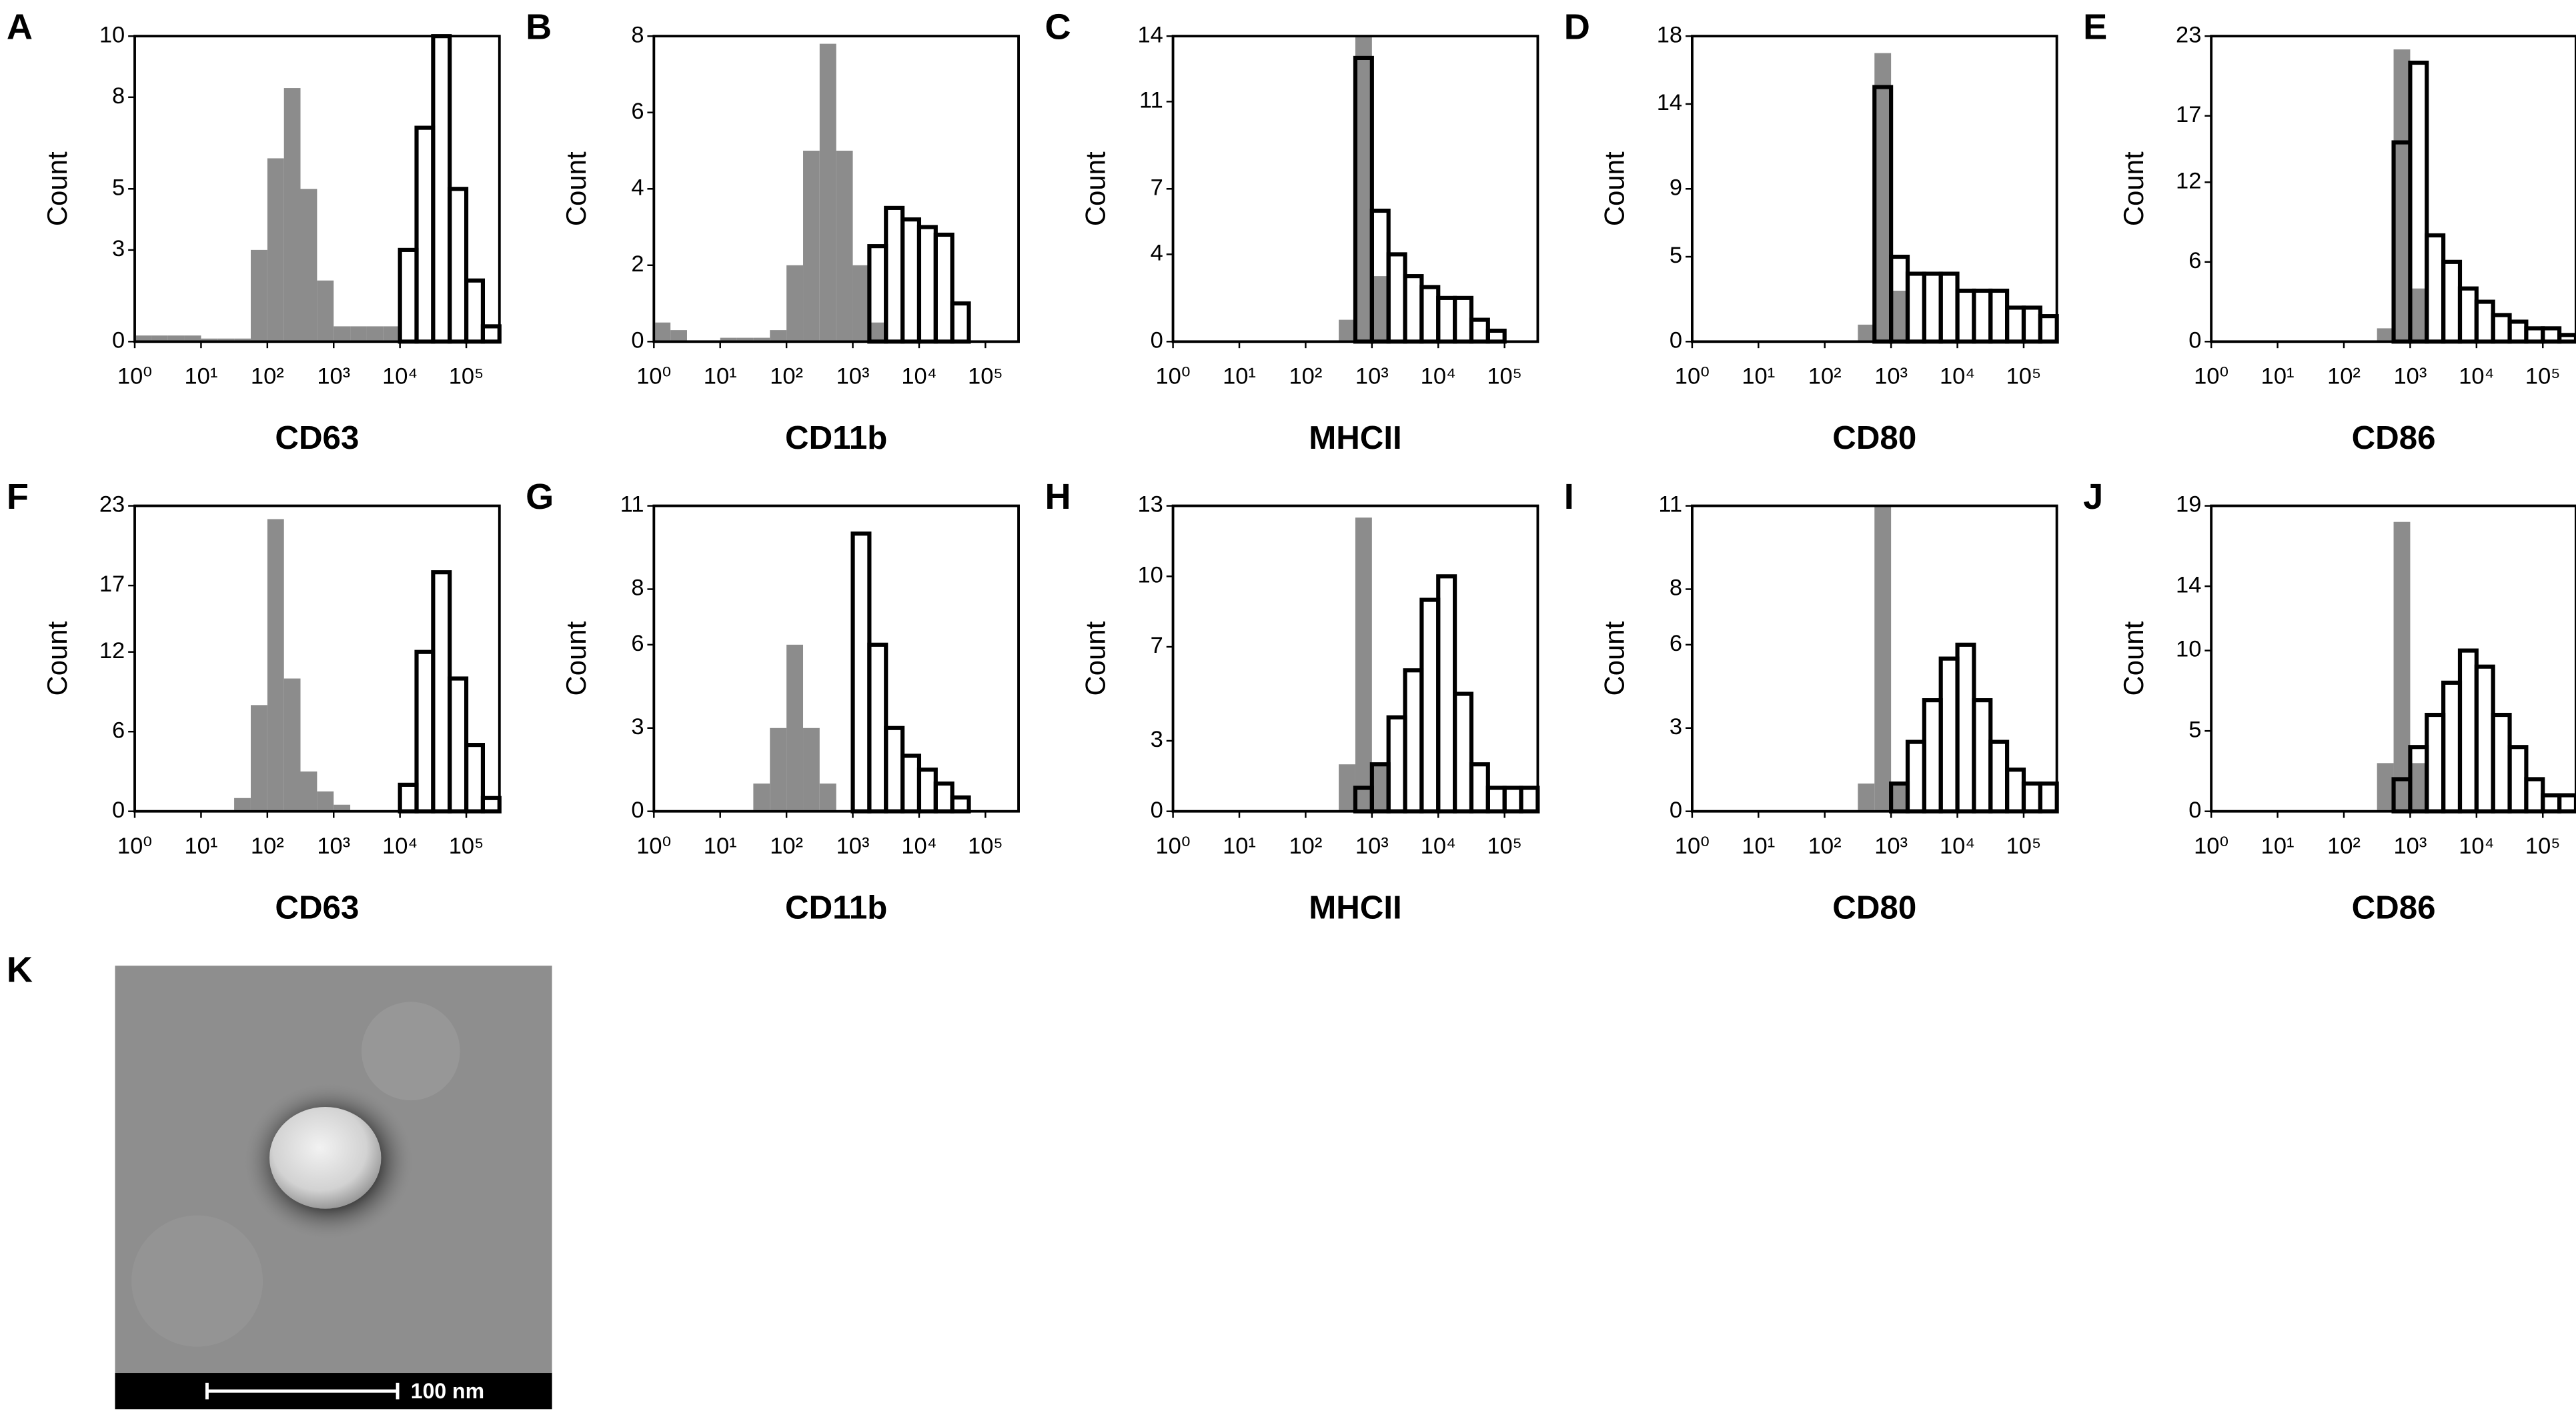 This screenshot has width=2576, height=1419. Describe the element at coordinates (1355, 437) in the screenshot. I see `x-axis-label: MHCII` at that location.